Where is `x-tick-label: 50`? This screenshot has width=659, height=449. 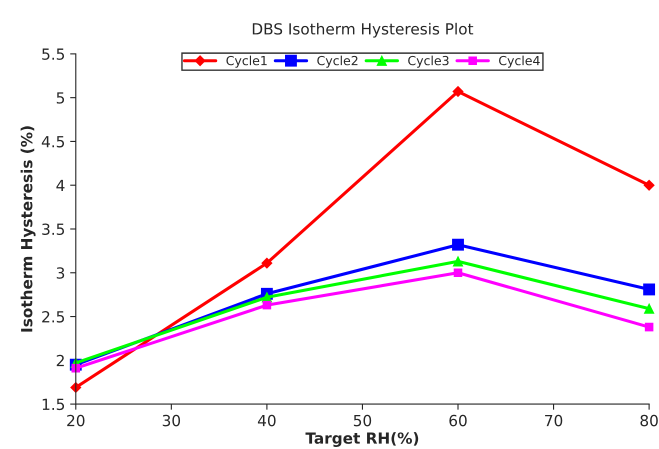
x-tick-label: 50 is located at coordinates (363, 420).